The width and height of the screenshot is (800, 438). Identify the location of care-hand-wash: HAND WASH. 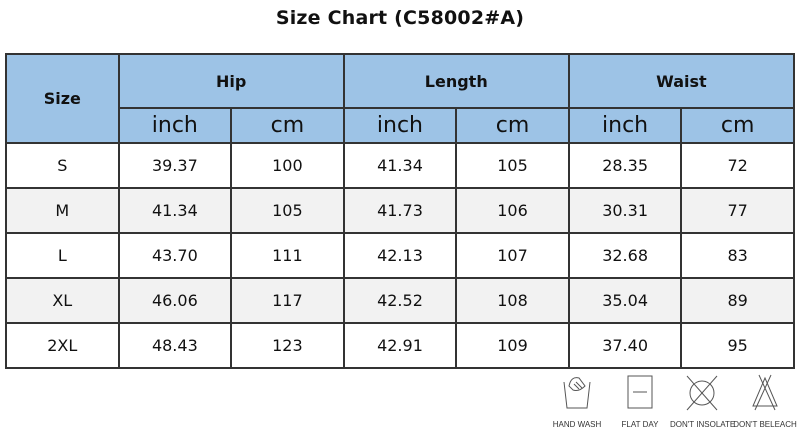
(577, 400).